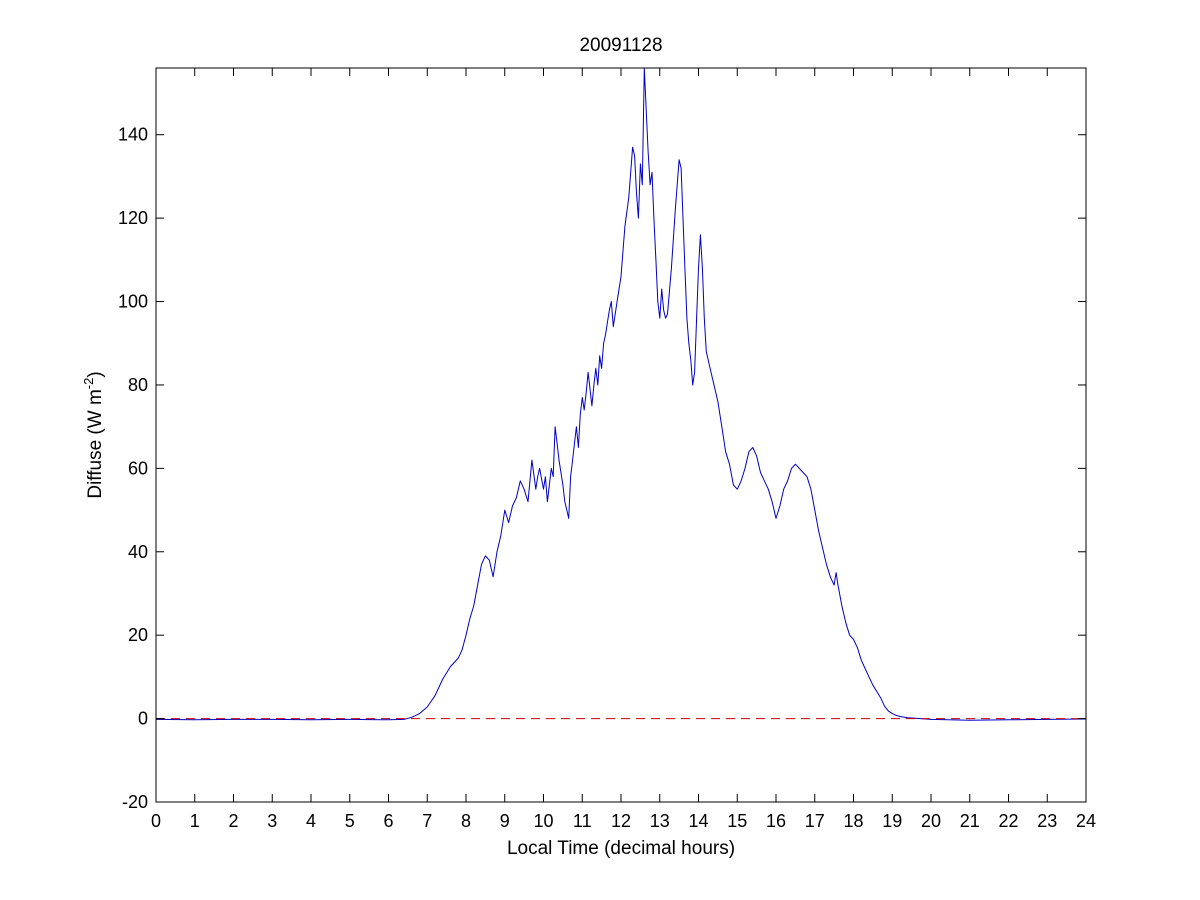 The width and height of the screenshot is (1200, 900). I want to click on x-tick-label: 23, so click(1047, 821).